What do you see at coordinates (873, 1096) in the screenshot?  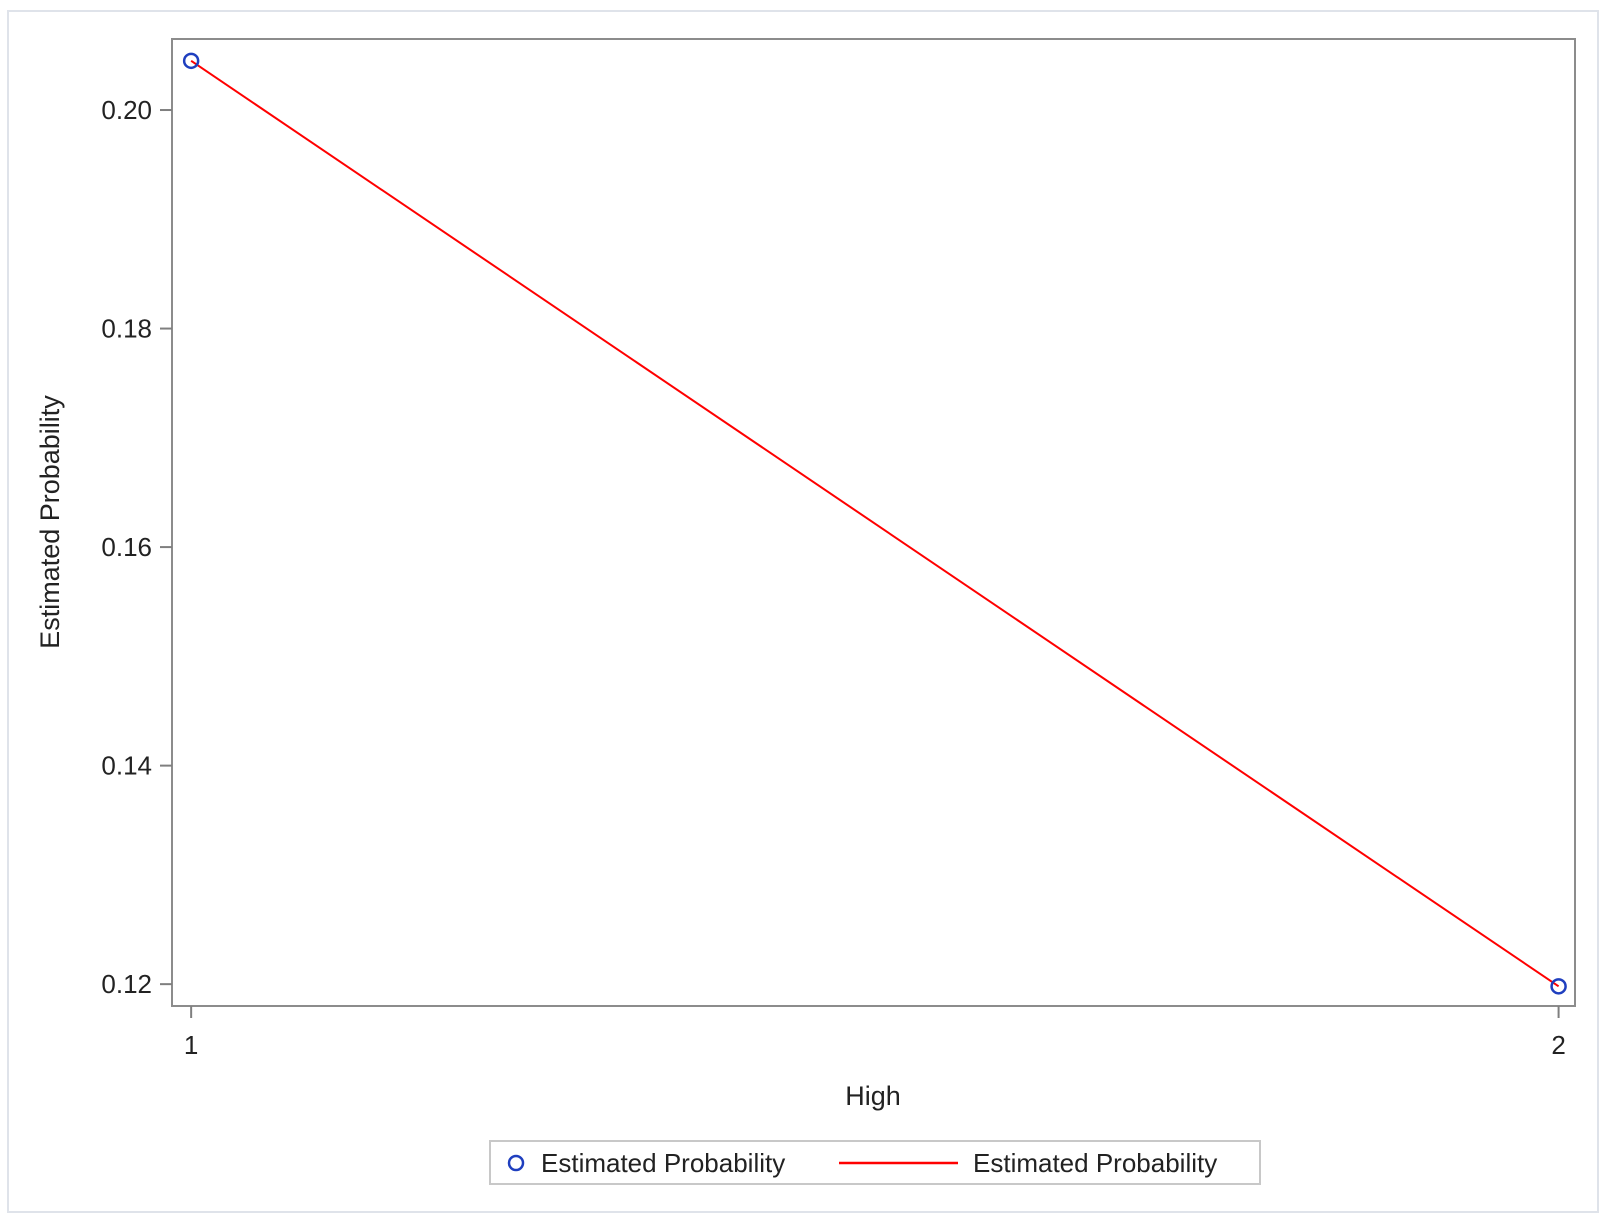 I see `x-axis-title: High` at bounding box center [873, 1096].